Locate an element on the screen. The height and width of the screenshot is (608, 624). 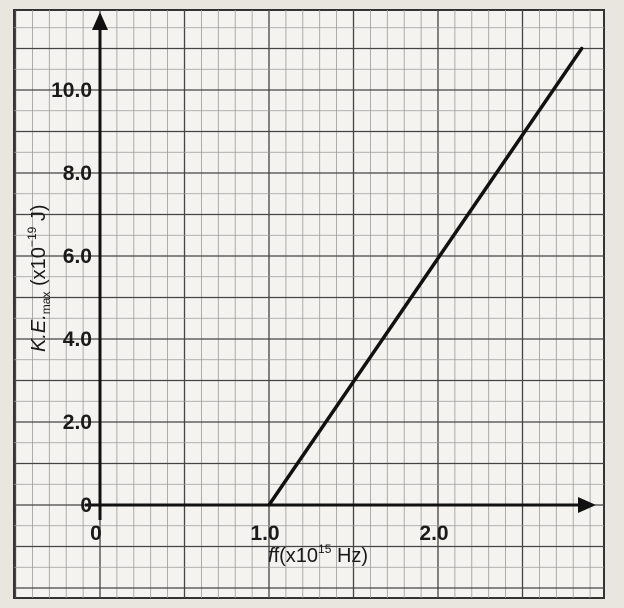
x-tick-label: 2.0 is located at coordinates (433, 533).